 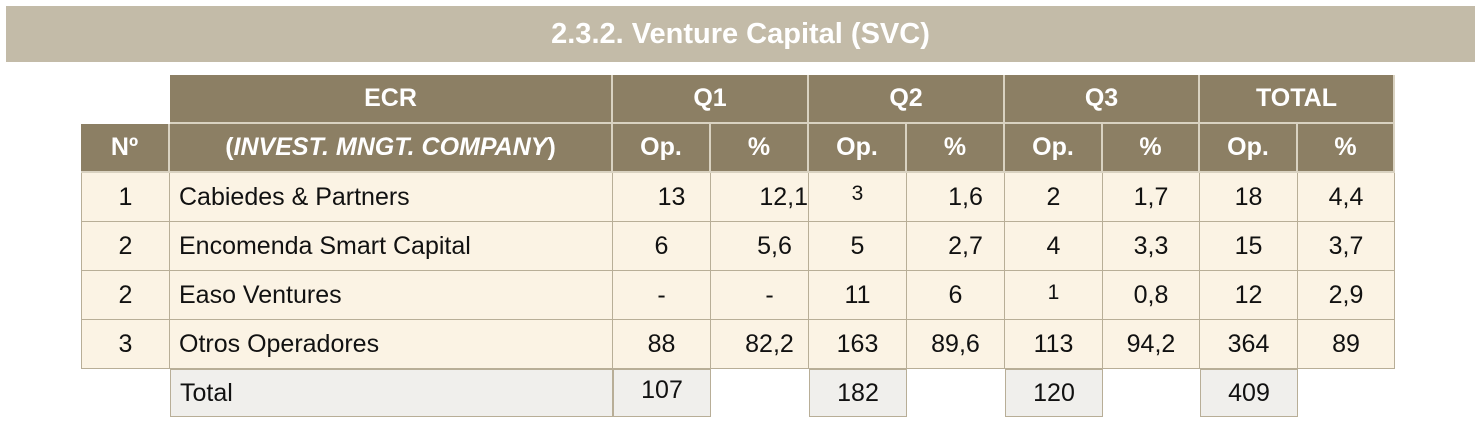 What do you see at coordinates (391, 344) in the screenshot?
I see `table-cell-company: Otros Operadores` at bounding box center [391, 344].